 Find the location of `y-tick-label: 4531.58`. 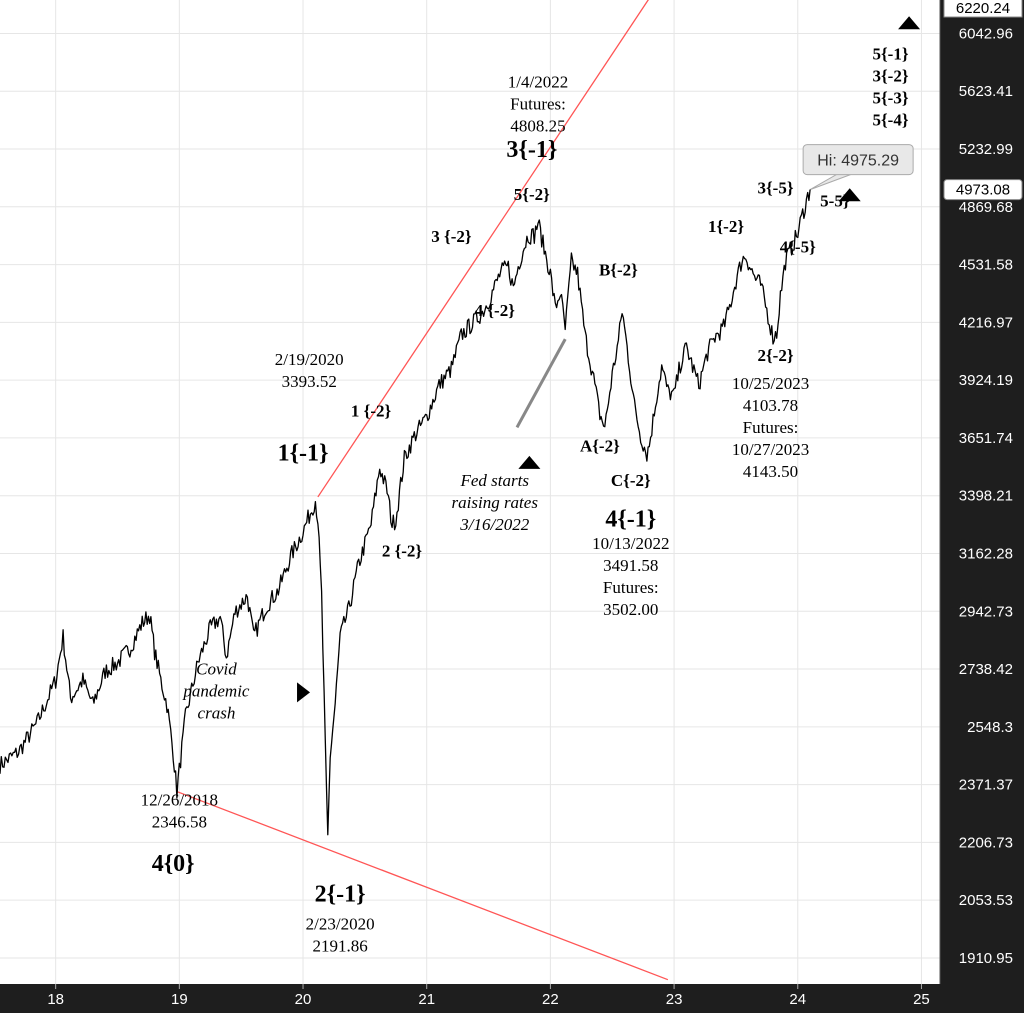

y-tick-label: 4531.58 is located at coordinates (986, 265).